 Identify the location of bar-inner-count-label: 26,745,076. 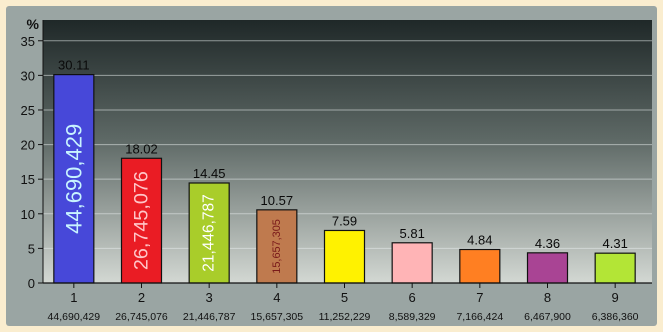
(142, 220).